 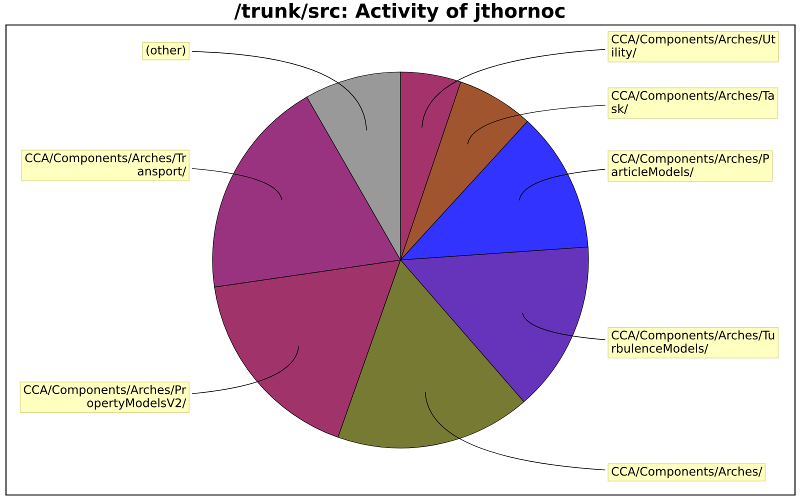 I want to click on slice-label: (other), so click(x=166, y=50).